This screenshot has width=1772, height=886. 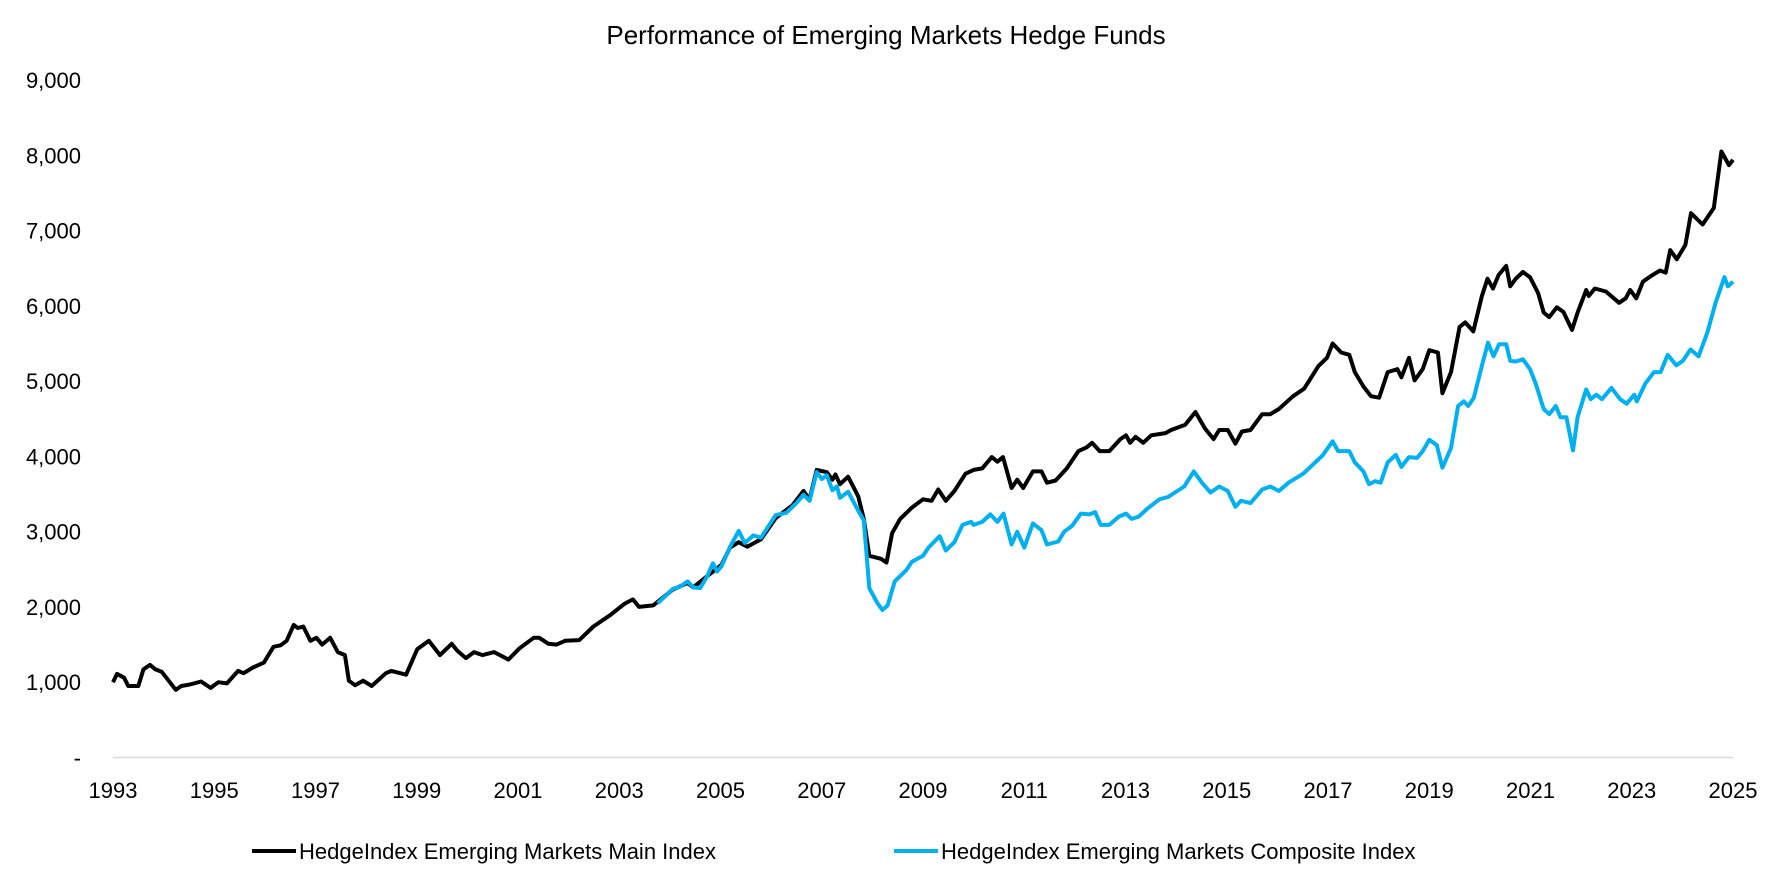 What do you see at coordinates (1733, 790) in the screenshot?
I see `x-tick-label: 2025` at bounding box center [1733, 790].